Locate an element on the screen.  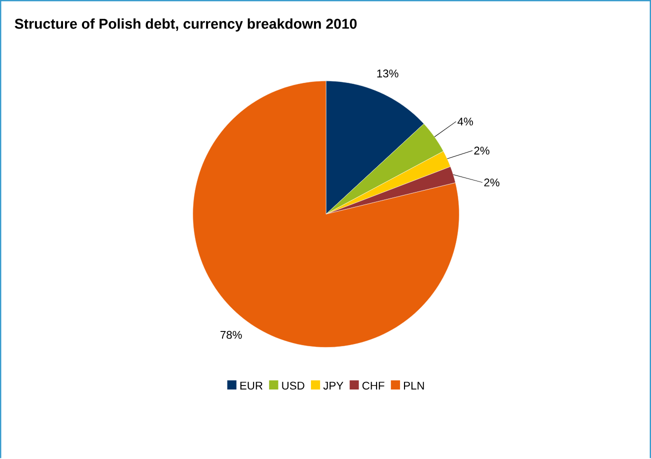
legend-label: EUR is located at coordinates (251, 386).